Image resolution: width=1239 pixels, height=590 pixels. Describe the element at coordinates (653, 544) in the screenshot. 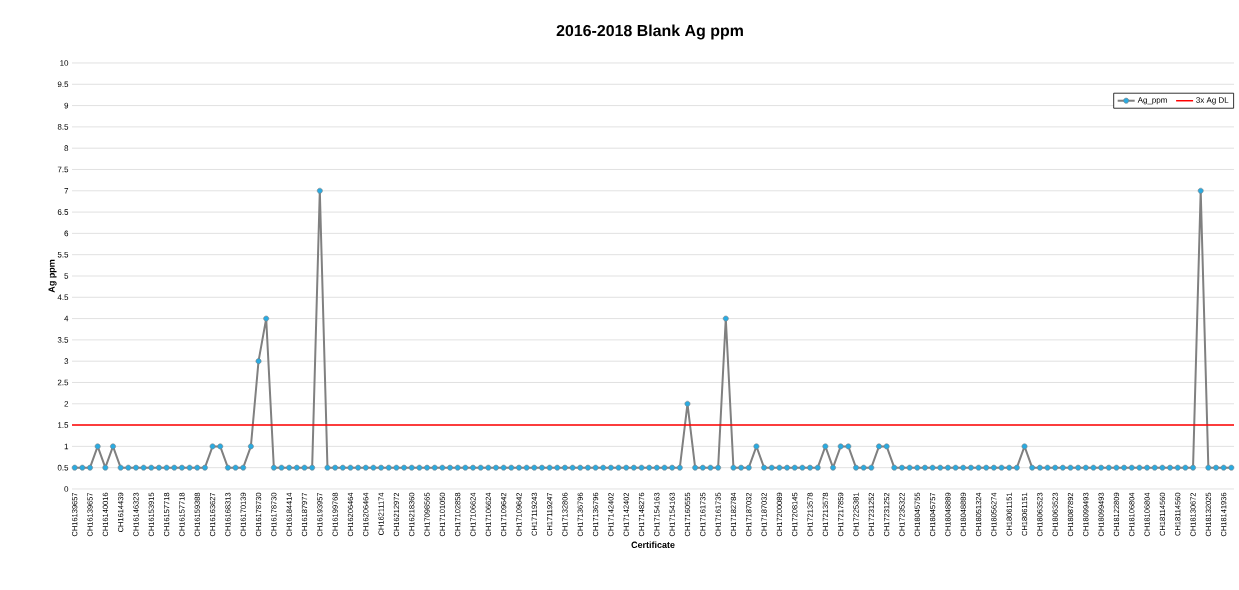

I see `x-axis-title: Certificate` at that location.